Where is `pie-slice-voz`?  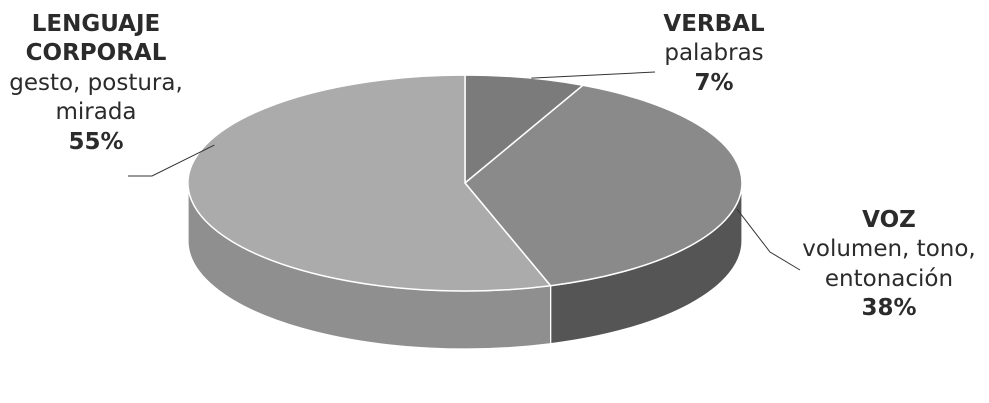
pie-slice-voz is located at coordinates (603, 185).